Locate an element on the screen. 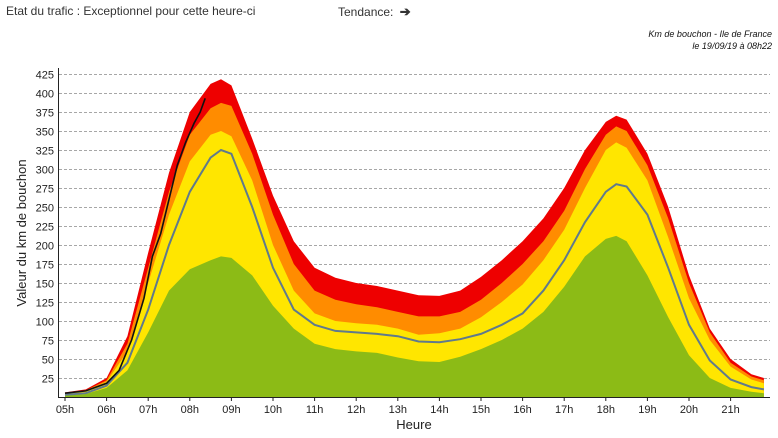 The image size is (778, 438). trend-indicator: Tendance: ➔ is located at coordinates (374, 12).